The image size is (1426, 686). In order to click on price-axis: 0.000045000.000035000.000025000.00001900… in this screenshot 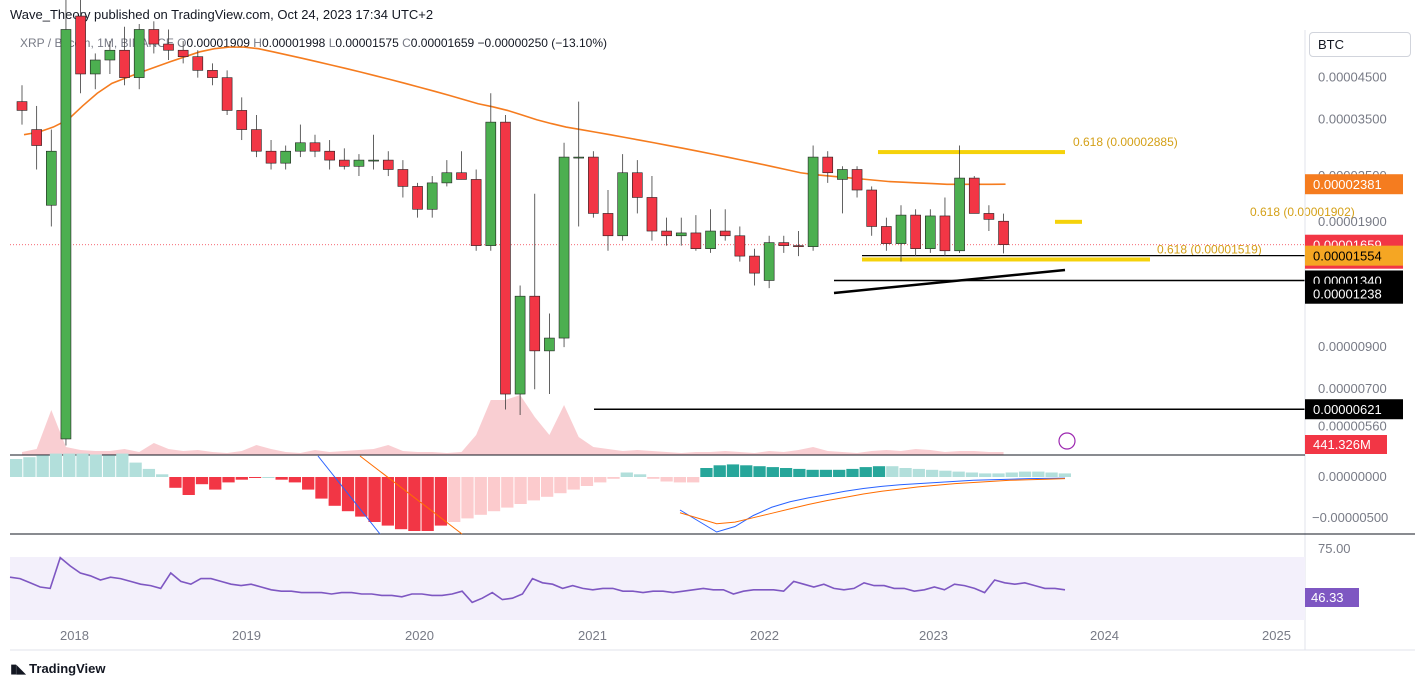, I will do `click(1345, 340)`.